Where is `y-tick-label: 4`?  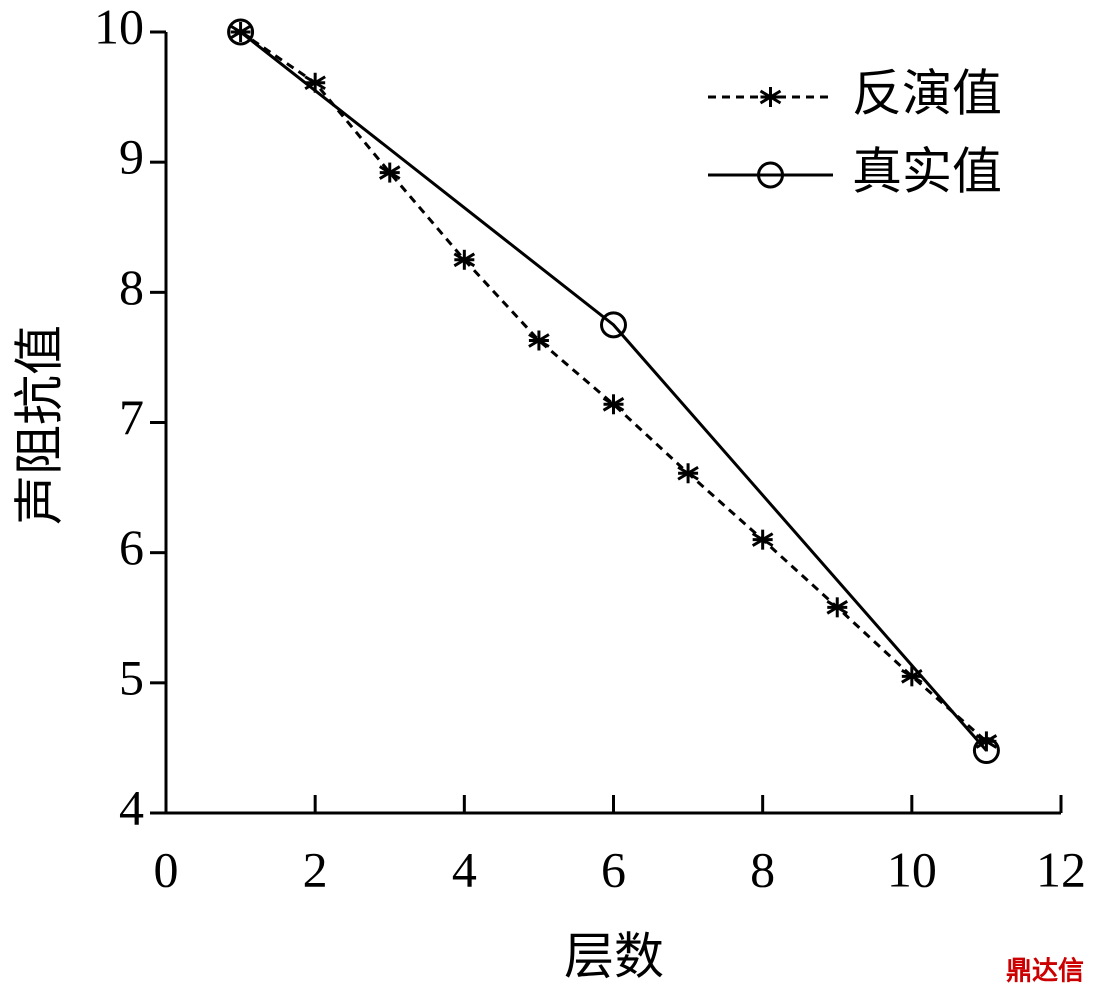 y-tick-label: 4 is located at coordinates (131, 807).